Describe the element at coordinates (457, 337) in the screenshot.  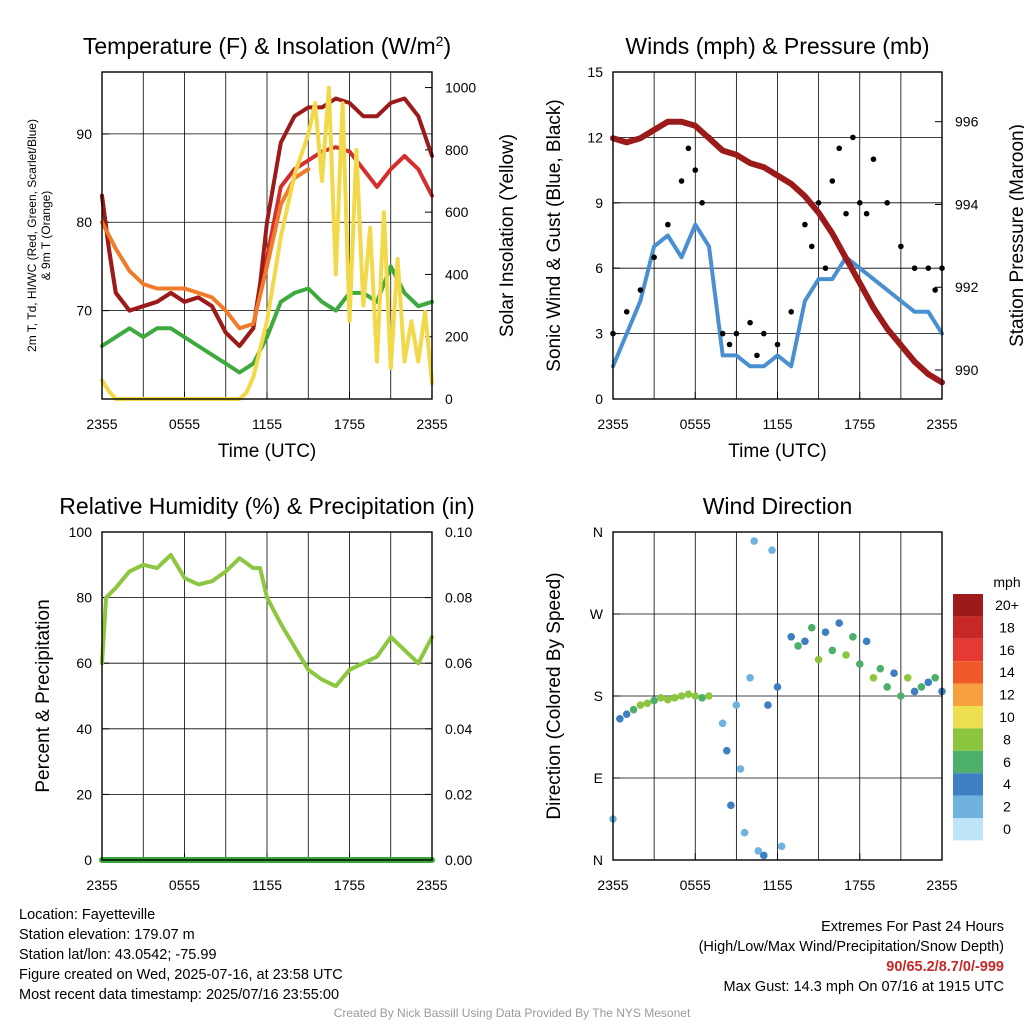
I see `y2-tick-label: 200` at that location.